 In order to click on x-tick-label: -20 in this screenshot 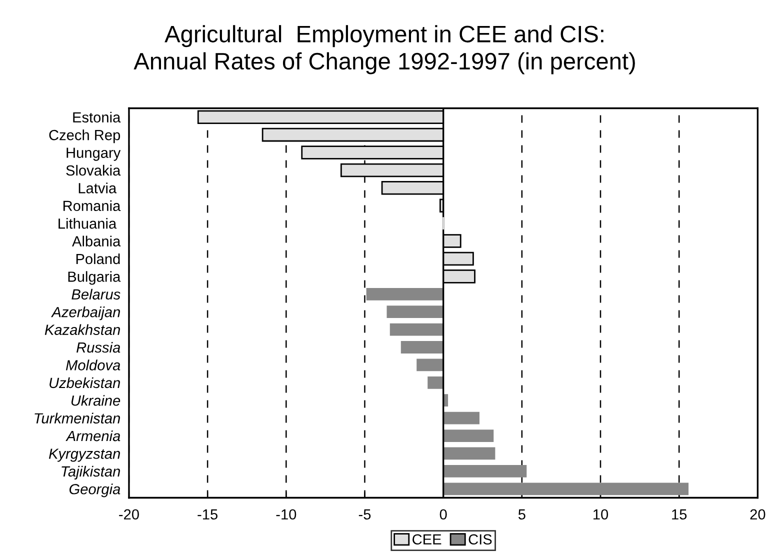, I will do `click(129, 514)`.